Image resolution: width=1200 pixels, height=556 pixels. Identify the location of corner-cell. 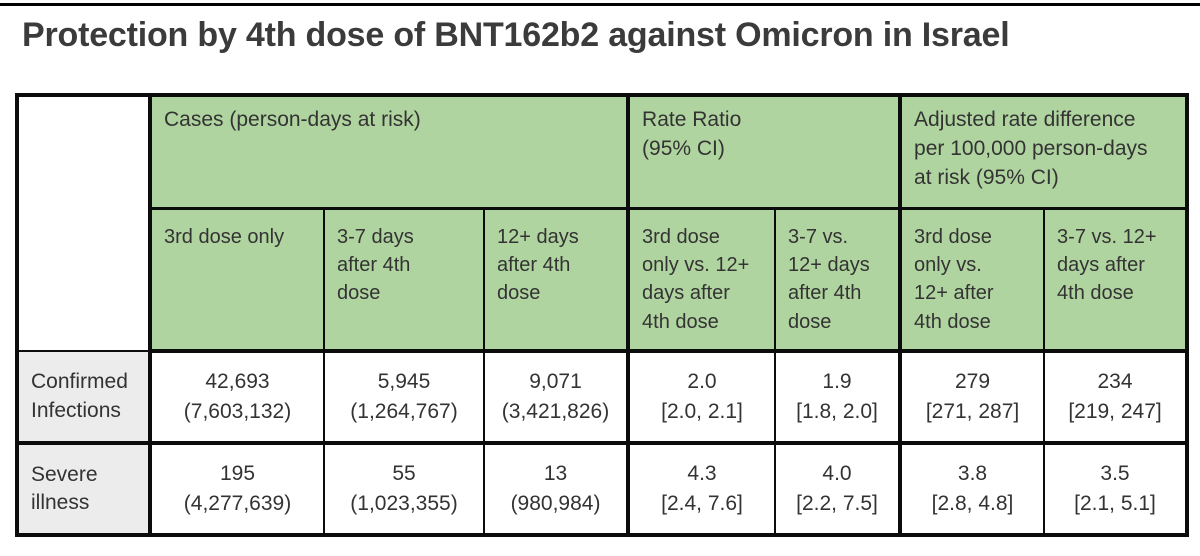
(83, 223).